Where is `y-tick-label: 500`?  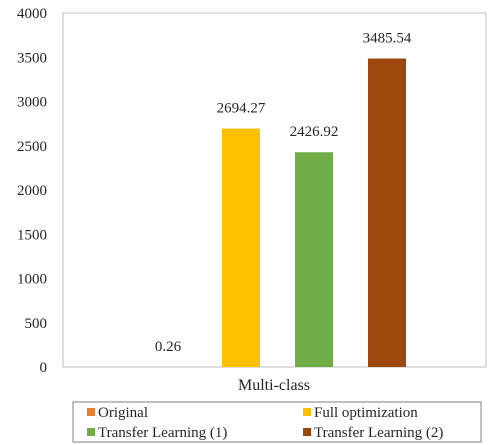
y-tick-label: 500 is located at coordinates (36, 324).